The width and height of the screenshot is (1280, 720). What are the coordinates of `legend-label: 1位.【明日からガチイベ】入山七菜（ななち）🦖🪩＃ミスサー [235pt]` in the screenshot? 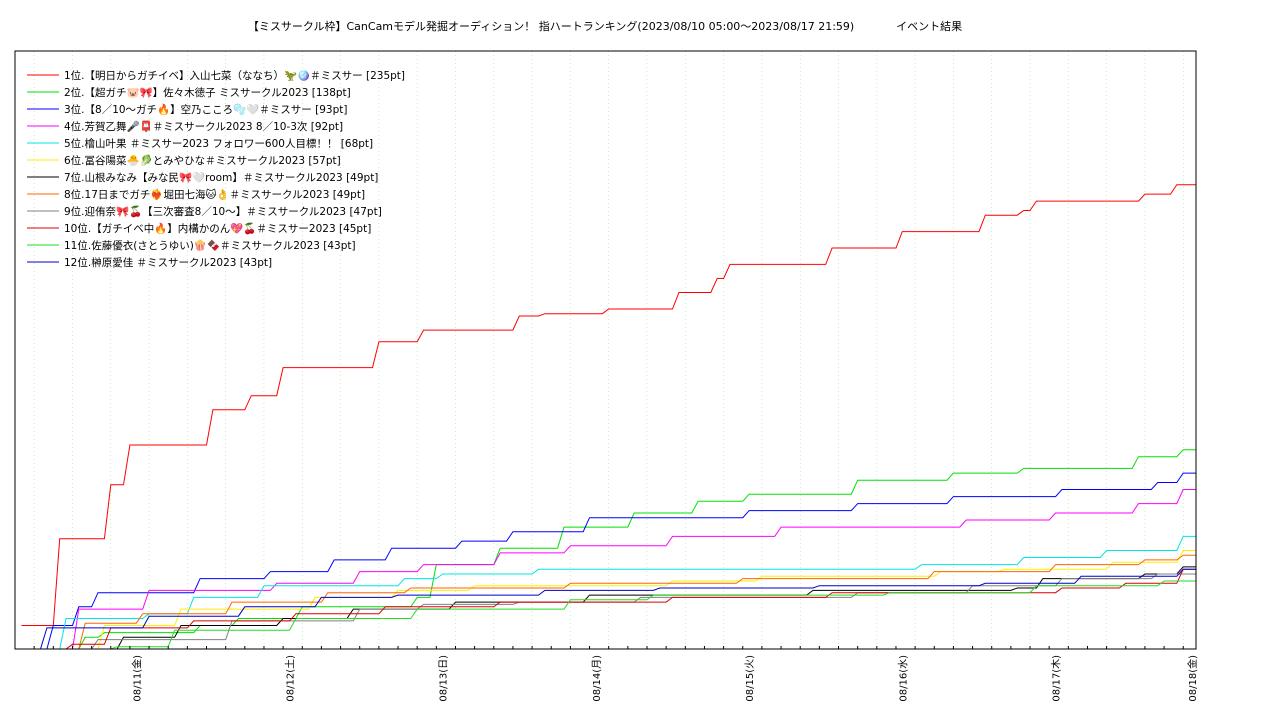 It's located at (234, 75).